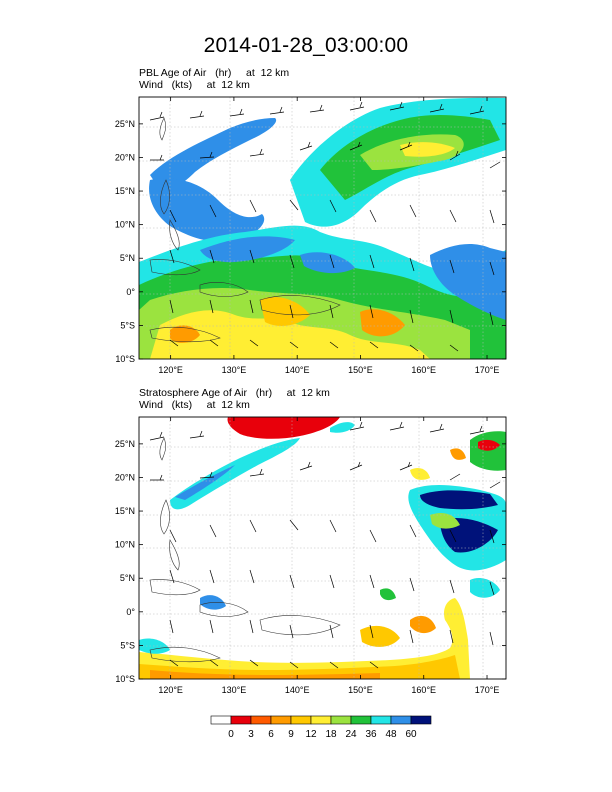  I want to click on colorbar-label: 24, so click(351, 734).